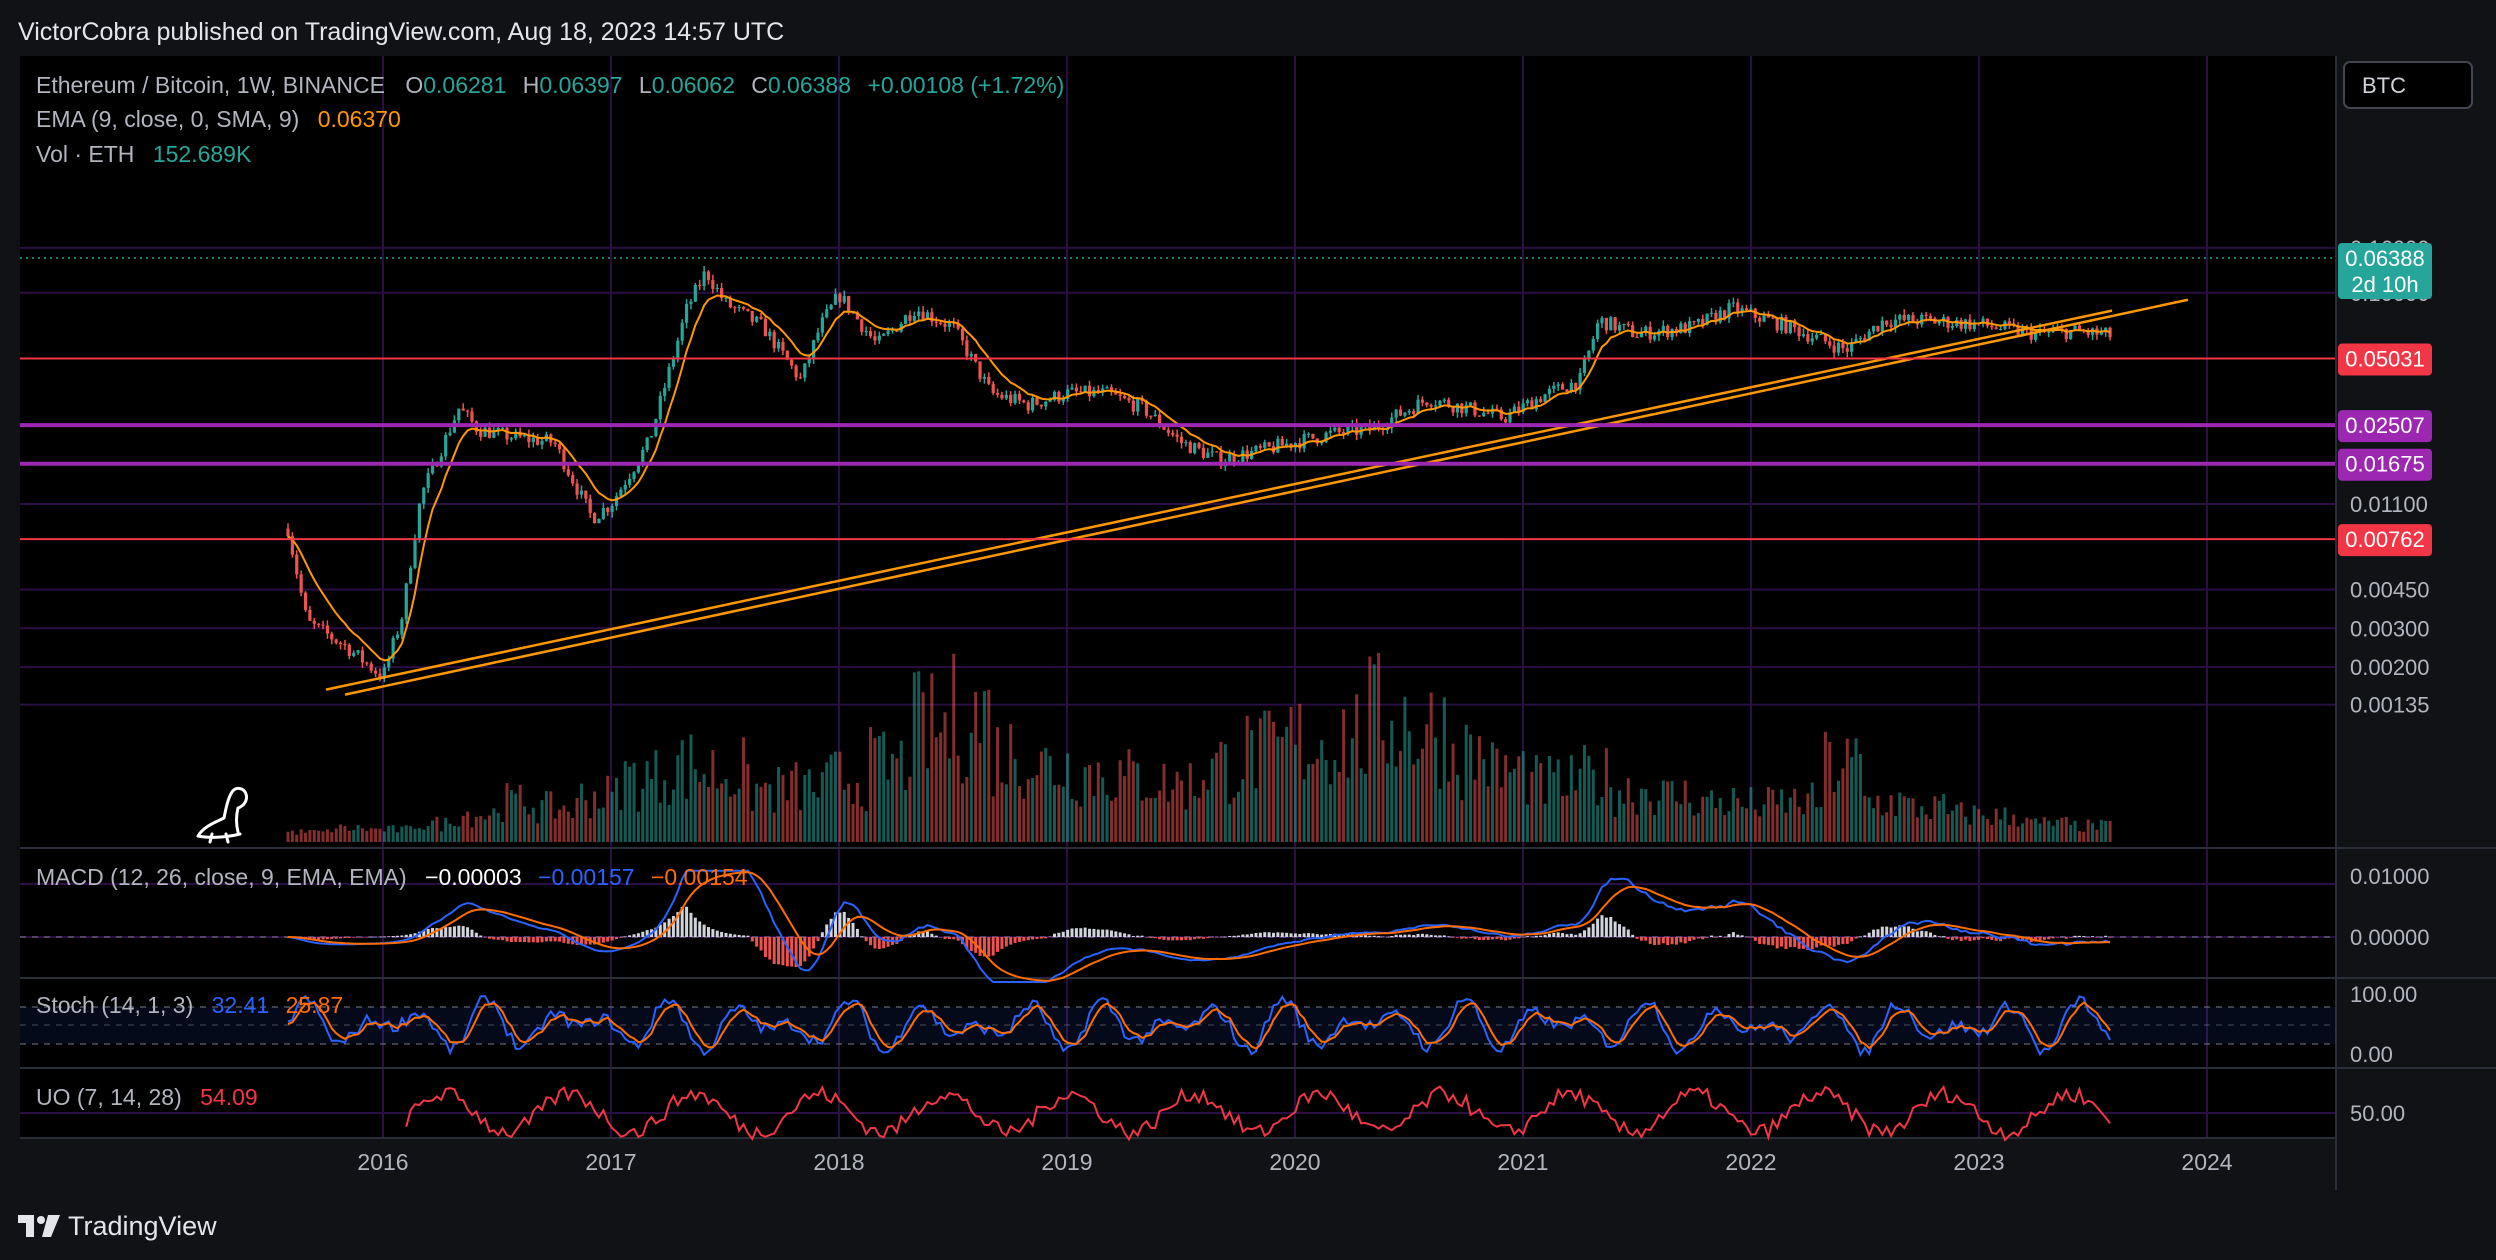 The width and height of the screenshot is (2496, 1260). I want to click on legend-symbol: Ethereum / Bitcoin, 1W, BINANCE, so click(210, 85).